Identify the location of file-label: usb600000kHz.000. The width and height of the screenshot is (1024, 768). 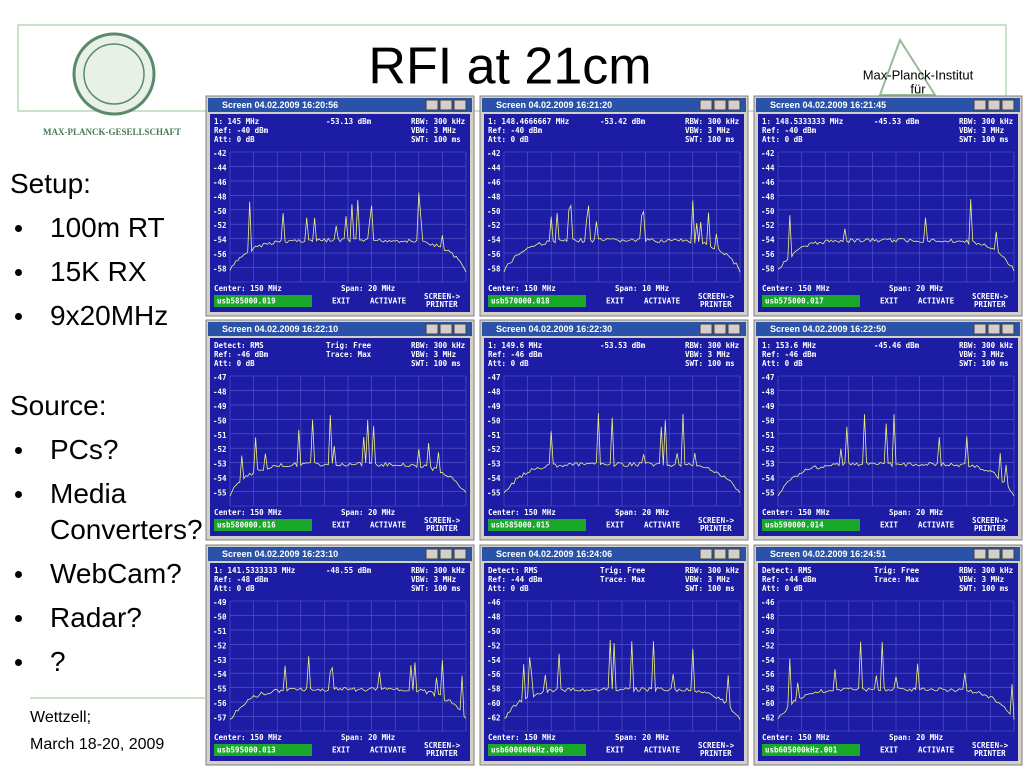
(527, 750).